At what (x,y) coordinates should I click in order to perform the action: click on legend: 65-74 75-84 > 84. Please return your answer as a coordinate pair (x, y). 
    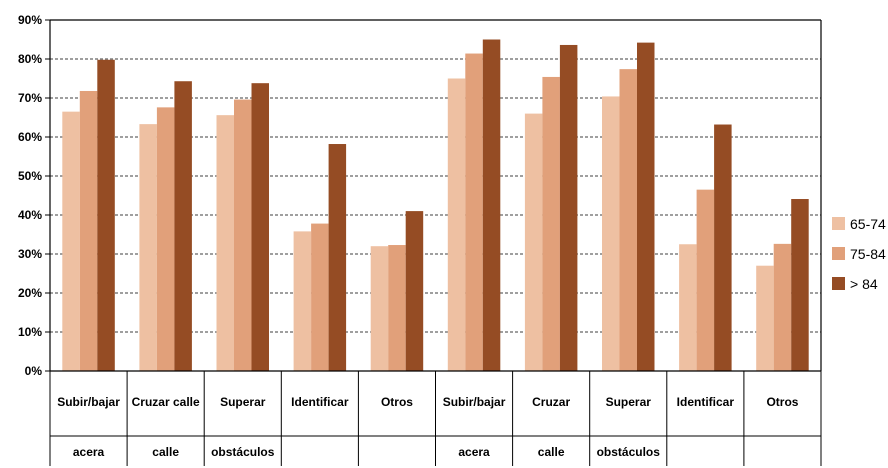
    Looking at the image, I should click on (859, 254).